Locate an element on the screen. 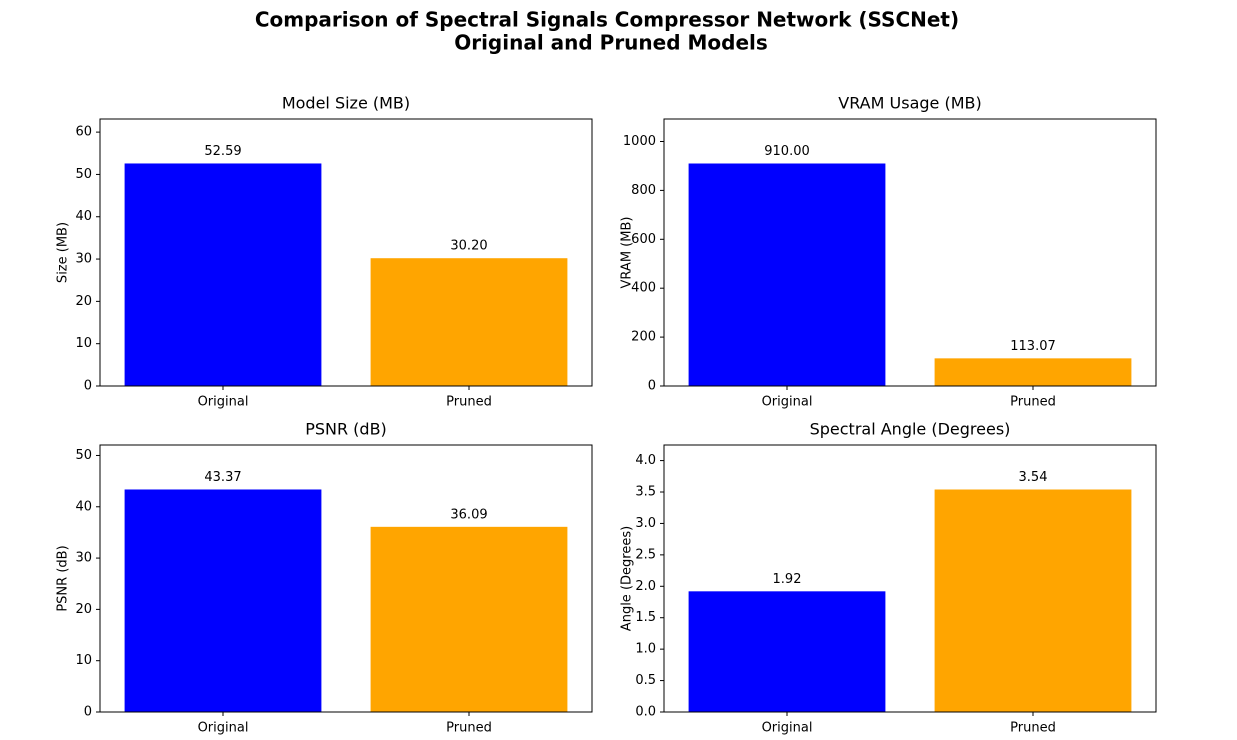 This screenshot has width=1237, height=740. y-tick-label: 2.5 is located at coordinates (645, 554).